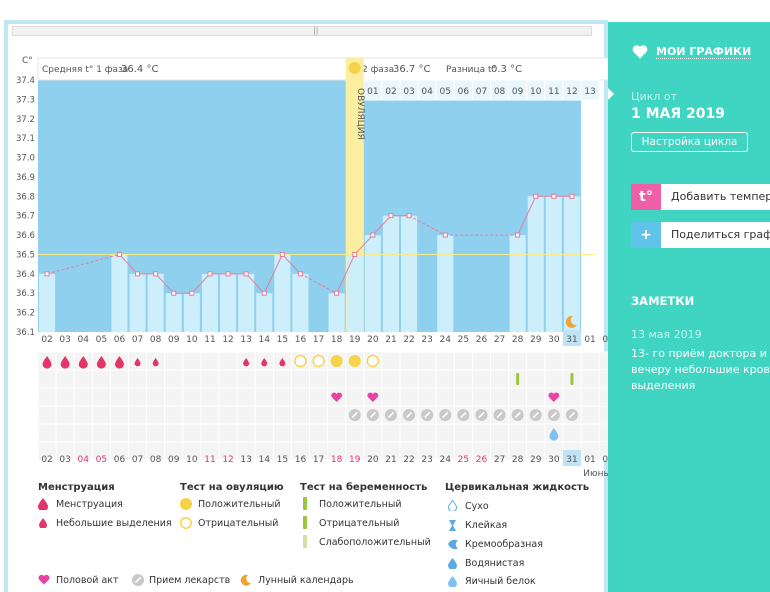 This screenshot has width=770, height=592. I want to click on day-label-bottom: 09, so click(174, 460).